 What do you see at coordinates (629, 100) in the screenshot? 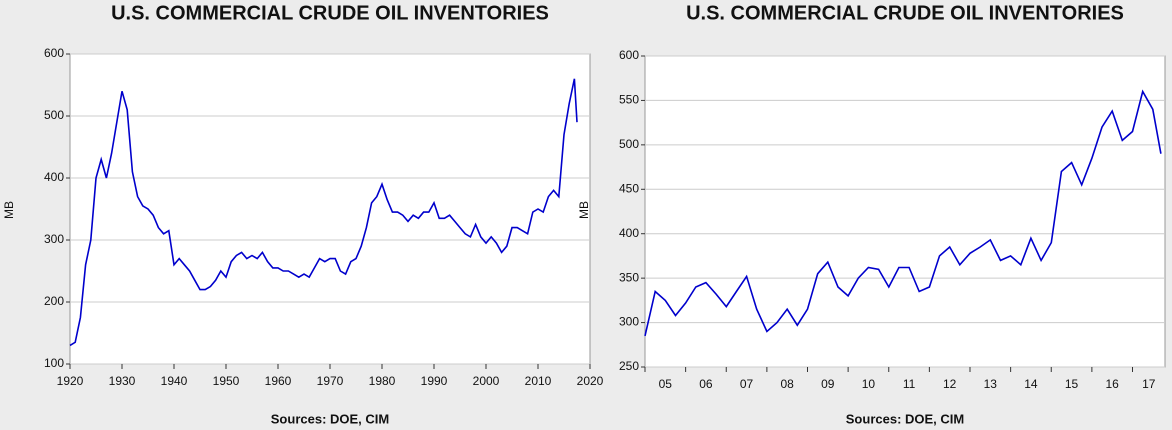
I see `y-tick-label: 550` at bounding box center [629, 100].